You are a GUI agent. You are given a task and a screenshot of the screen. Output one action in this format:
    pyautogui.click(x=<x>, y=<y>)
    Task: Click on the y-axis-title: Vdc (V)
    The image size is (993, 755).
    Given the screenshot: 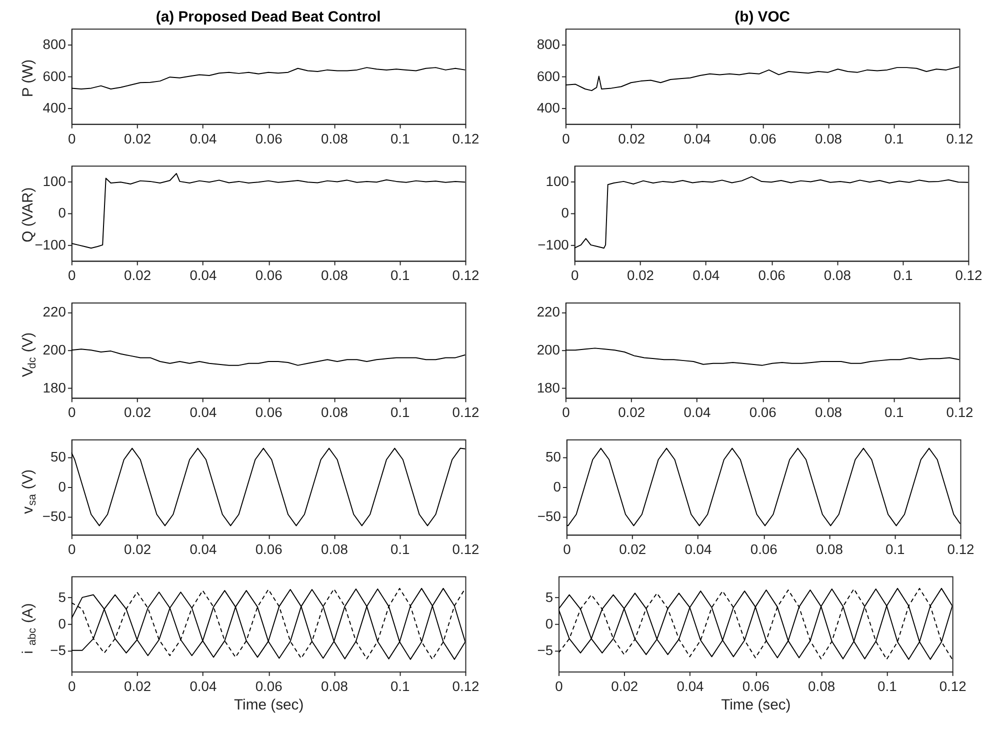 What is the action you would take?
    pyautogui.click(x=29, y=355)
    